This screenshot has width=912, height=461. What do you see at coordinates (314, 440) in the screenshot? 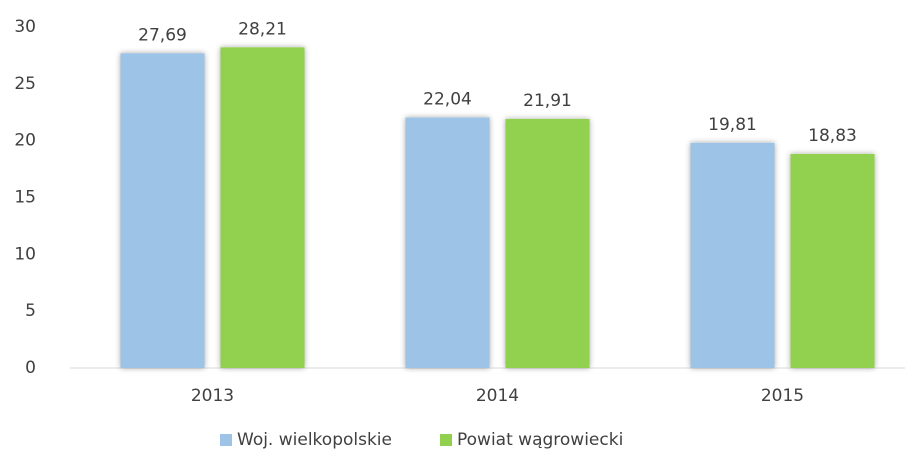
I see `legend-label: Woj. wielkopolskie` at bounding box center [314, 440].